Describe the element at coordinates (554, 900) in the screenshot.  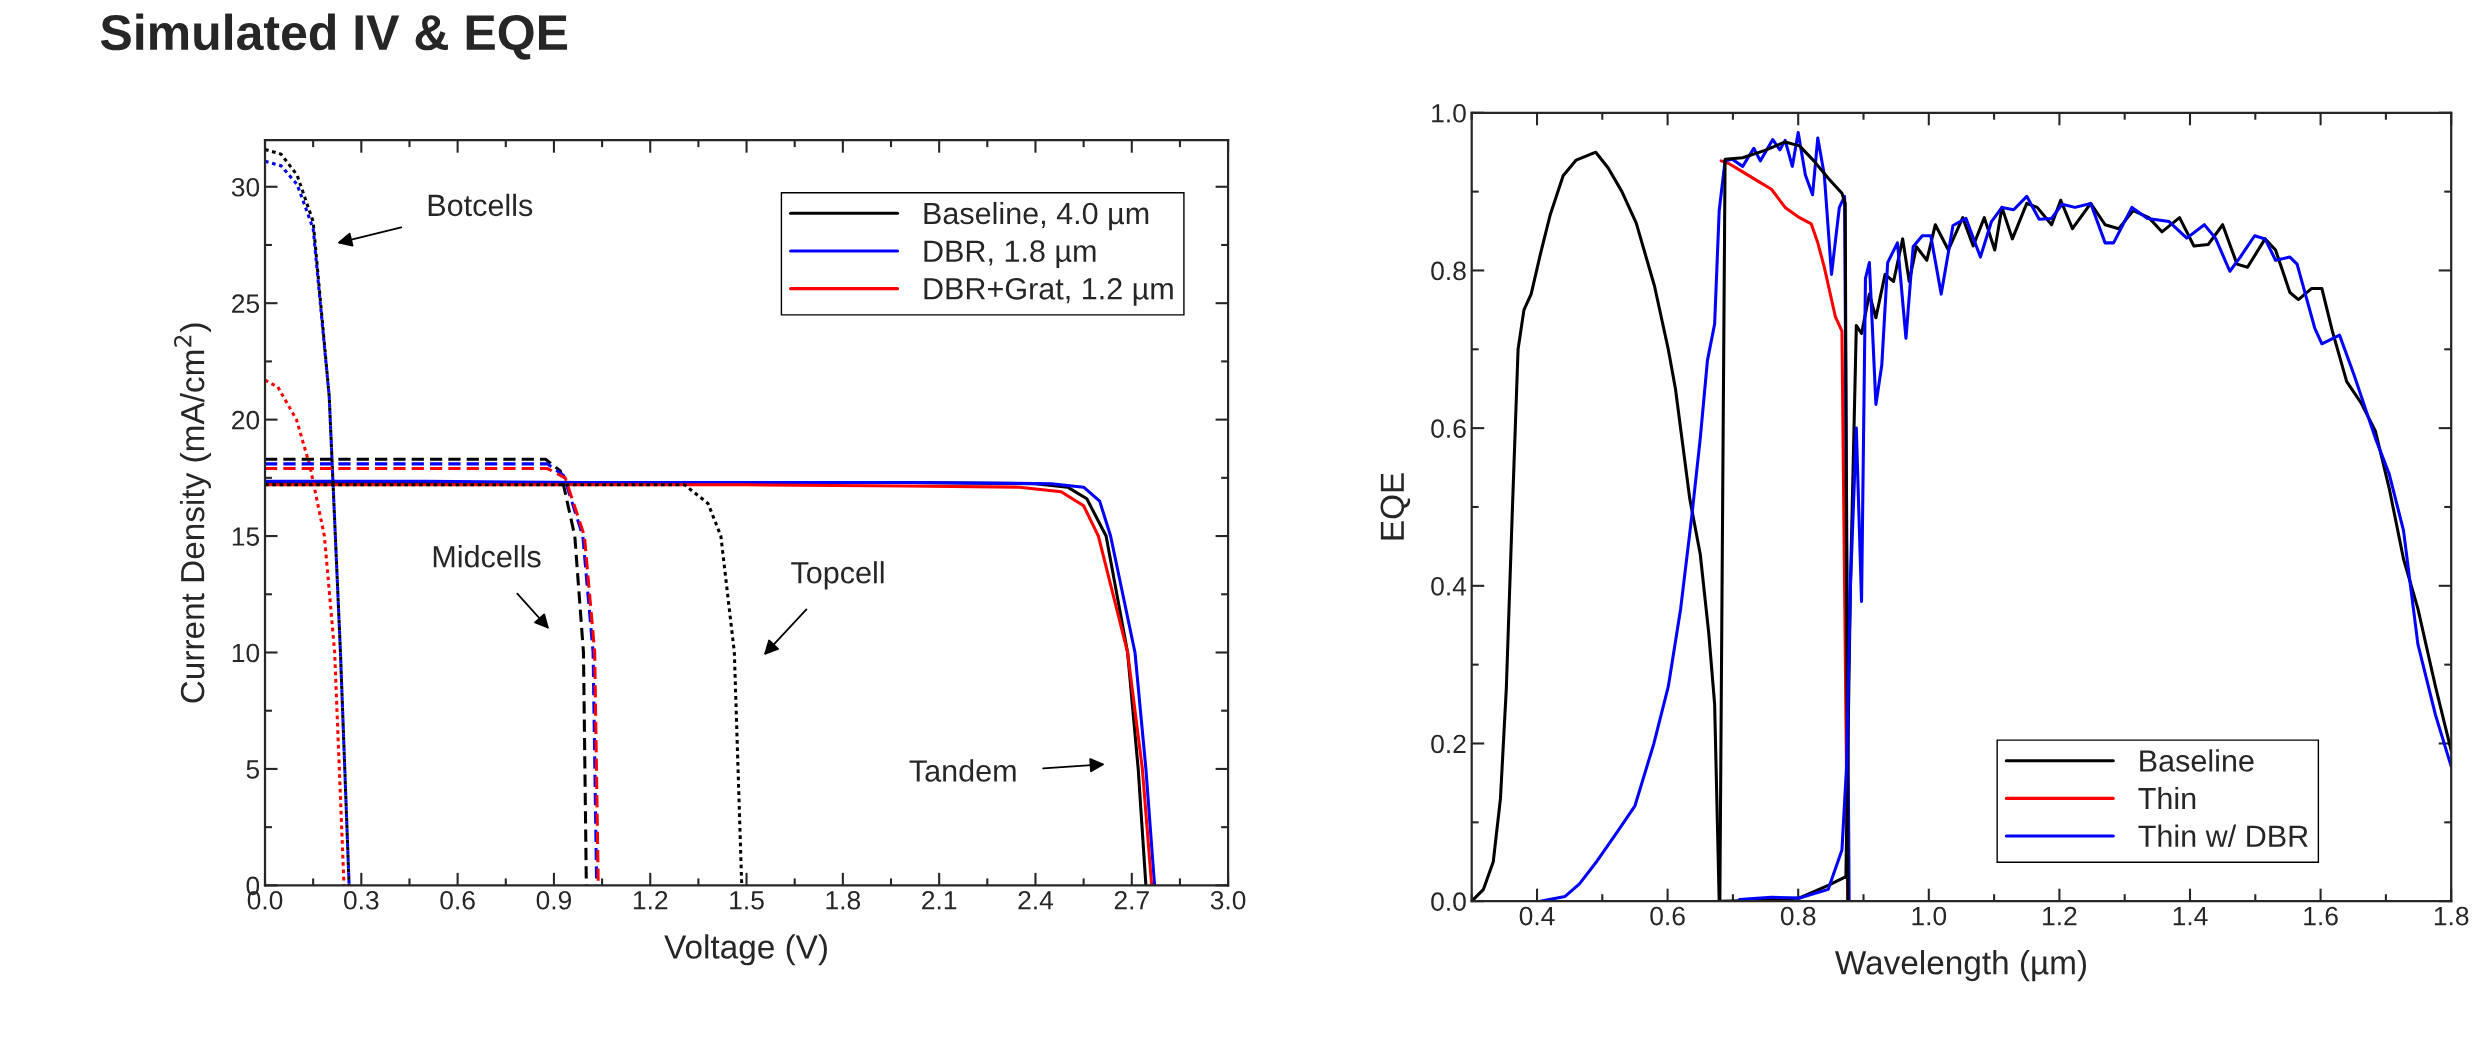
I see `x-tick-label: 0.9` at that location.